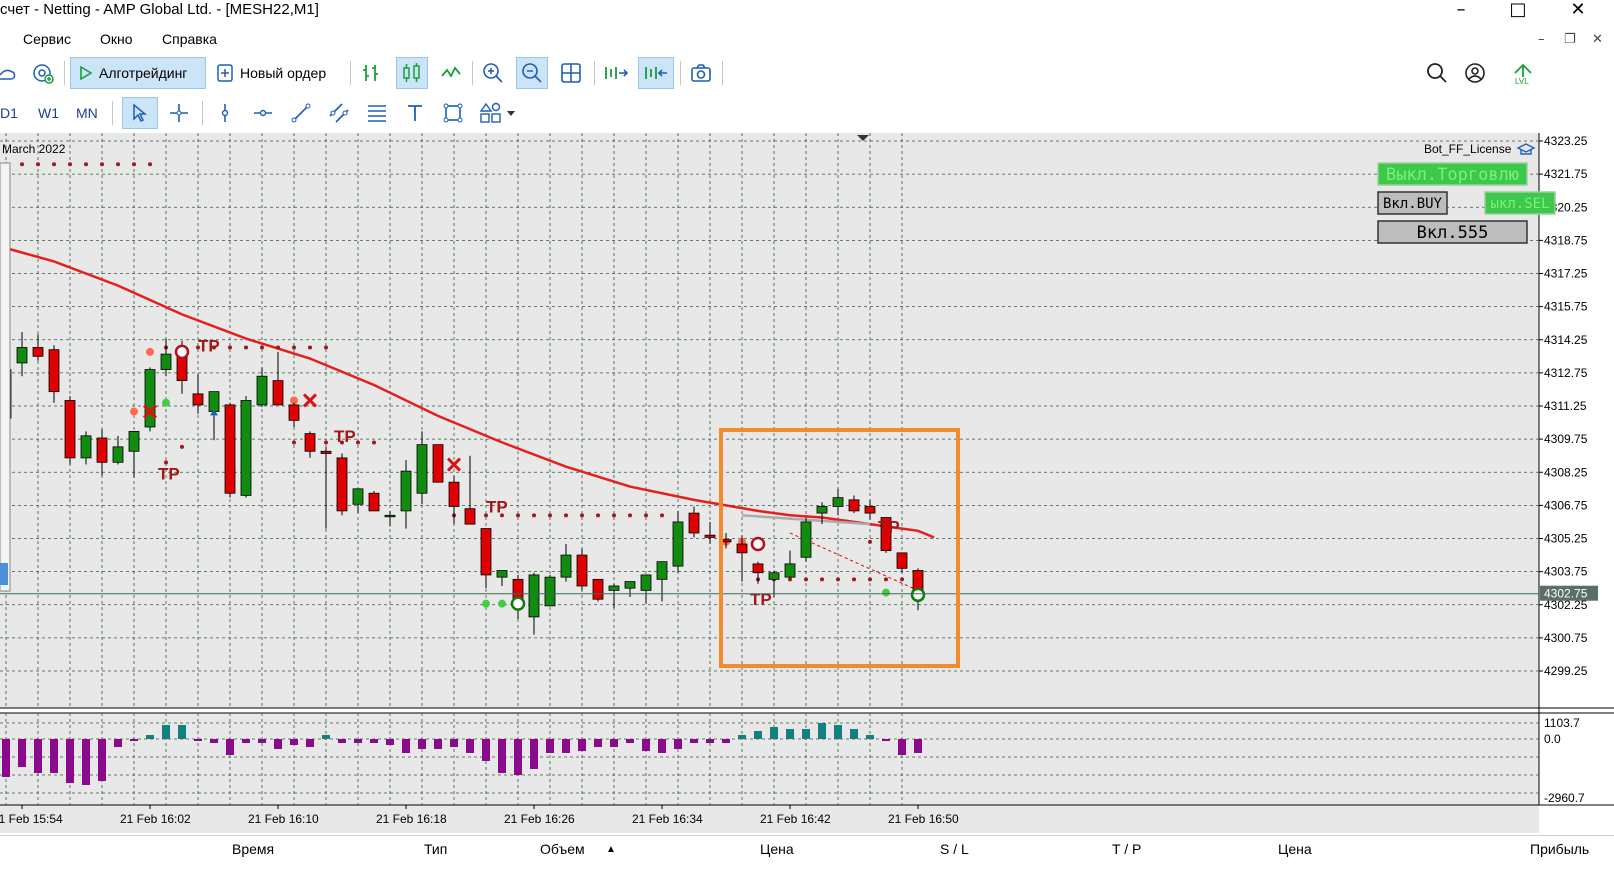 The height and width of the screenshot is (882, 1614). I want to click on account-icon, so click(1475, 73).